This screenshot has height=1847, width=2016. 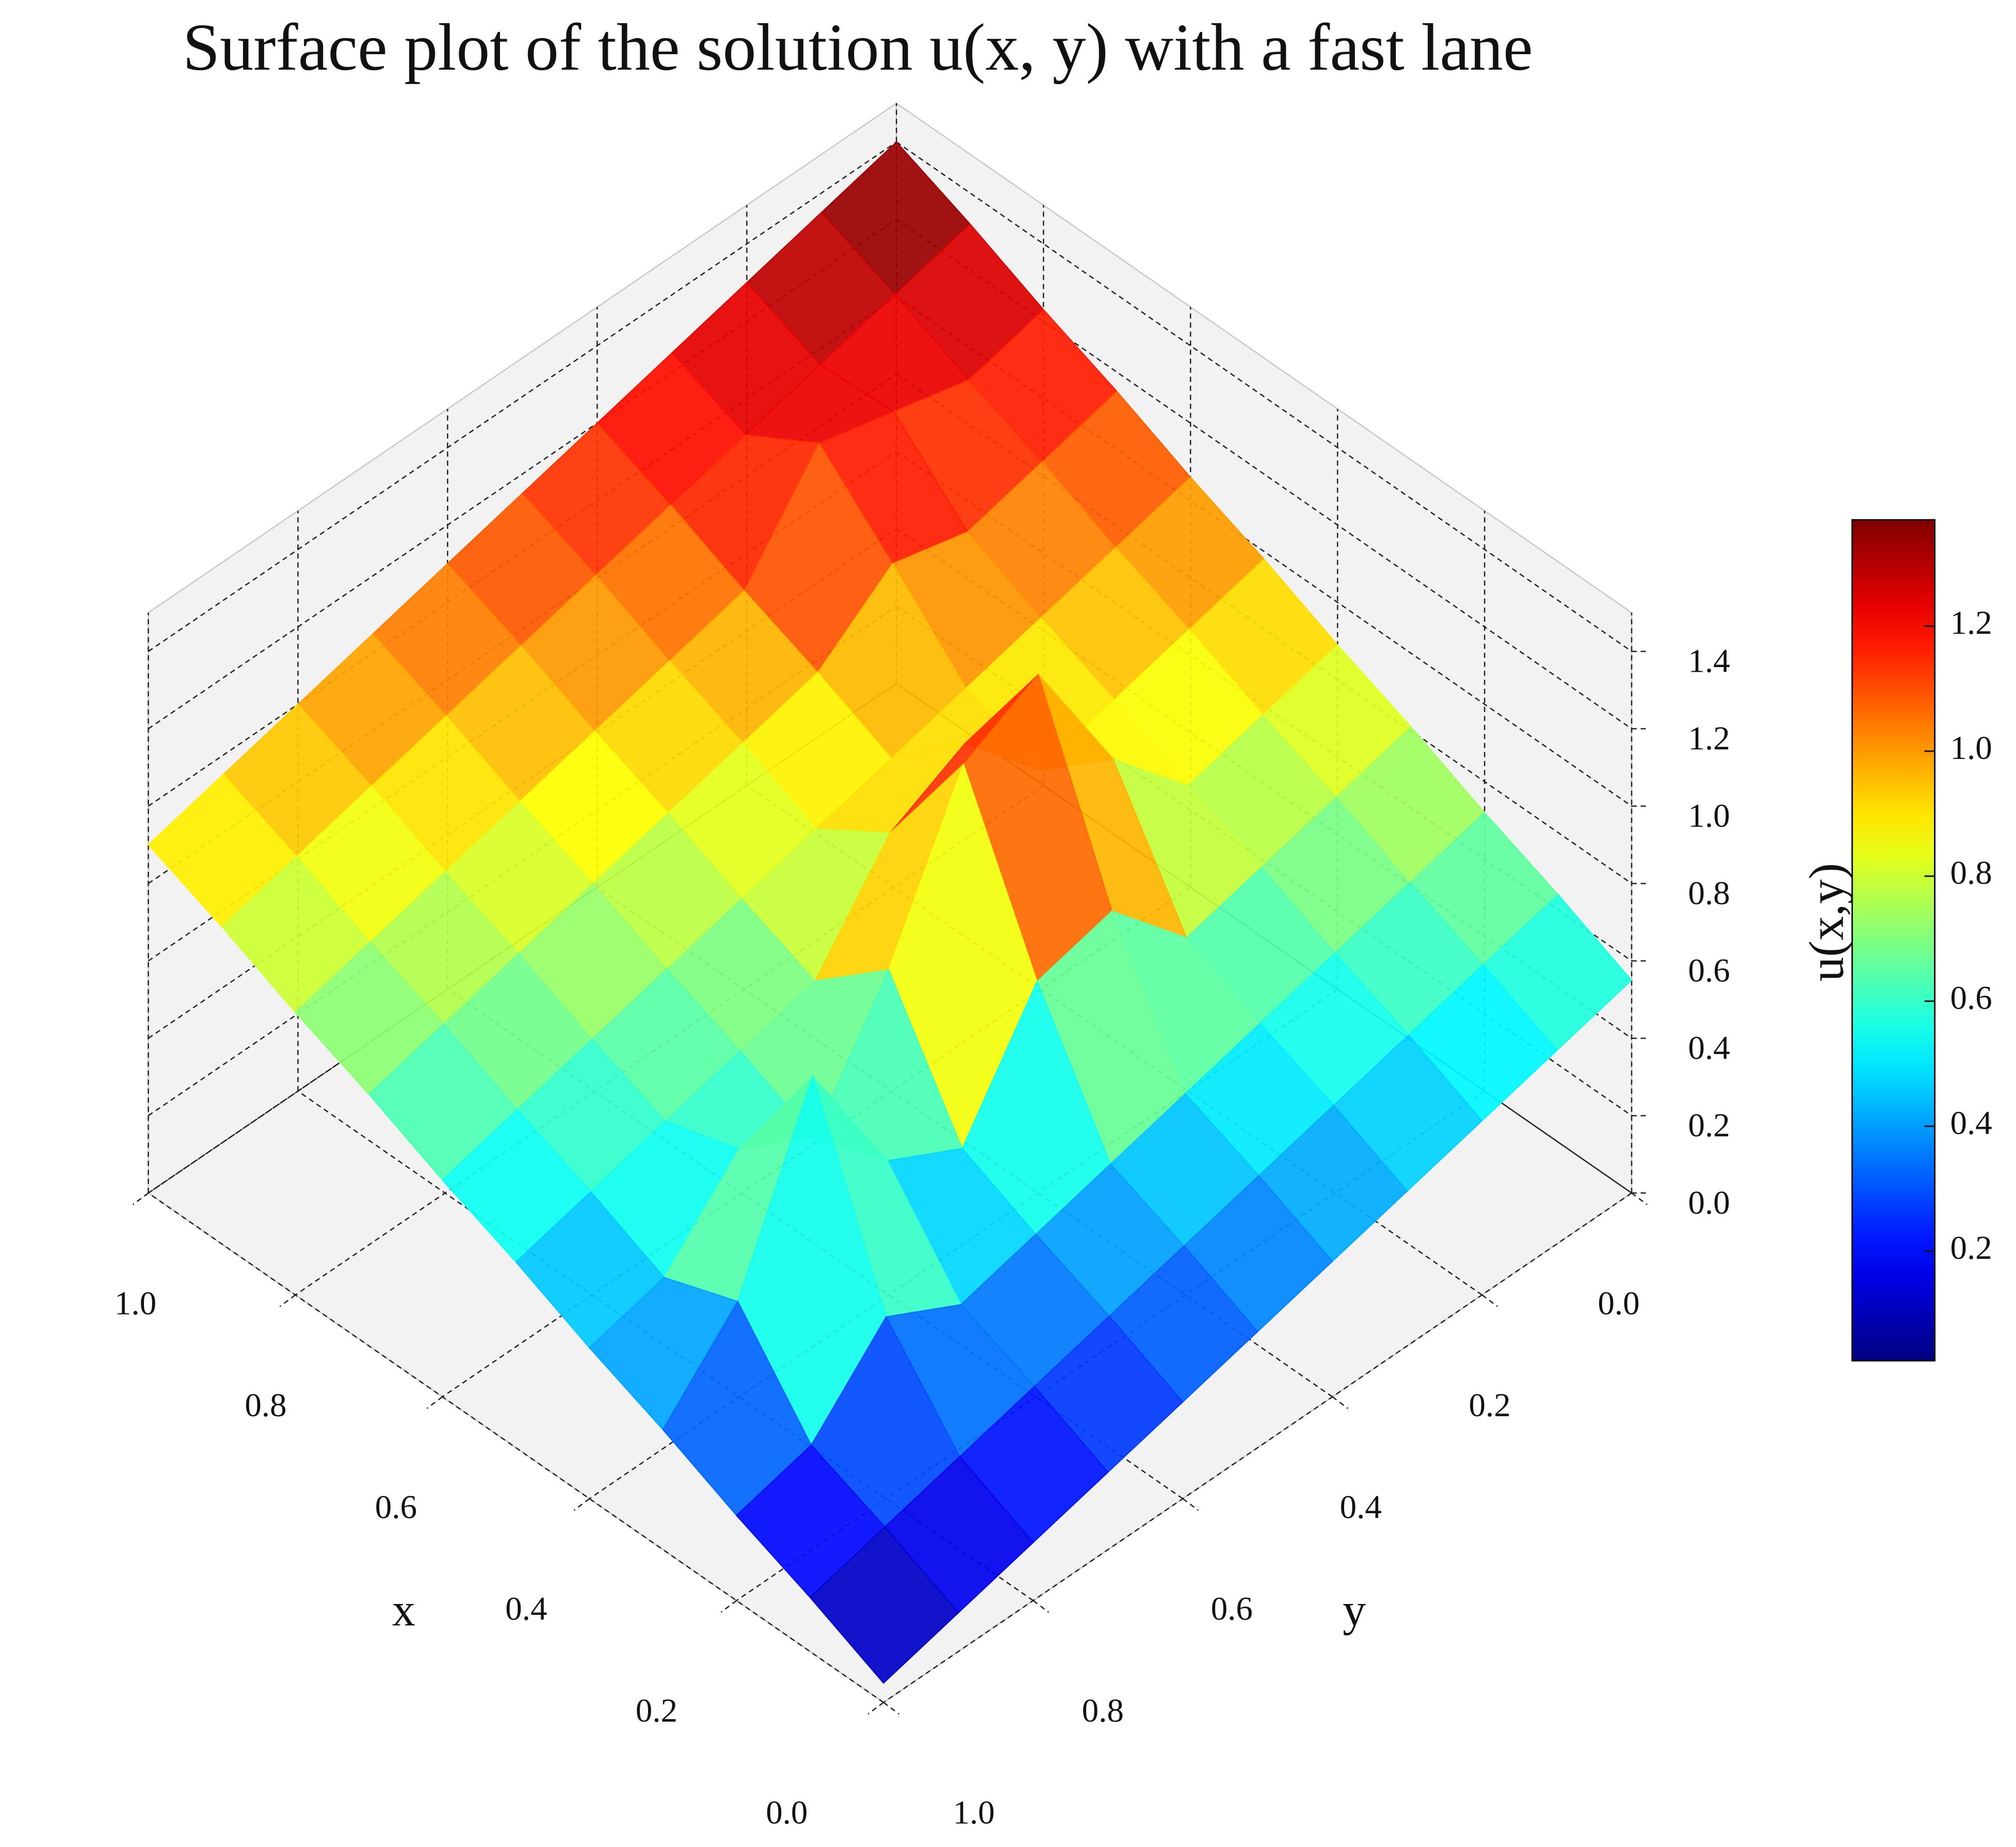 What do you see at coordinates (526, 1610) in the screenshot?
I see `x-tick-label: 0.4` at bounding box center [526, 1610].